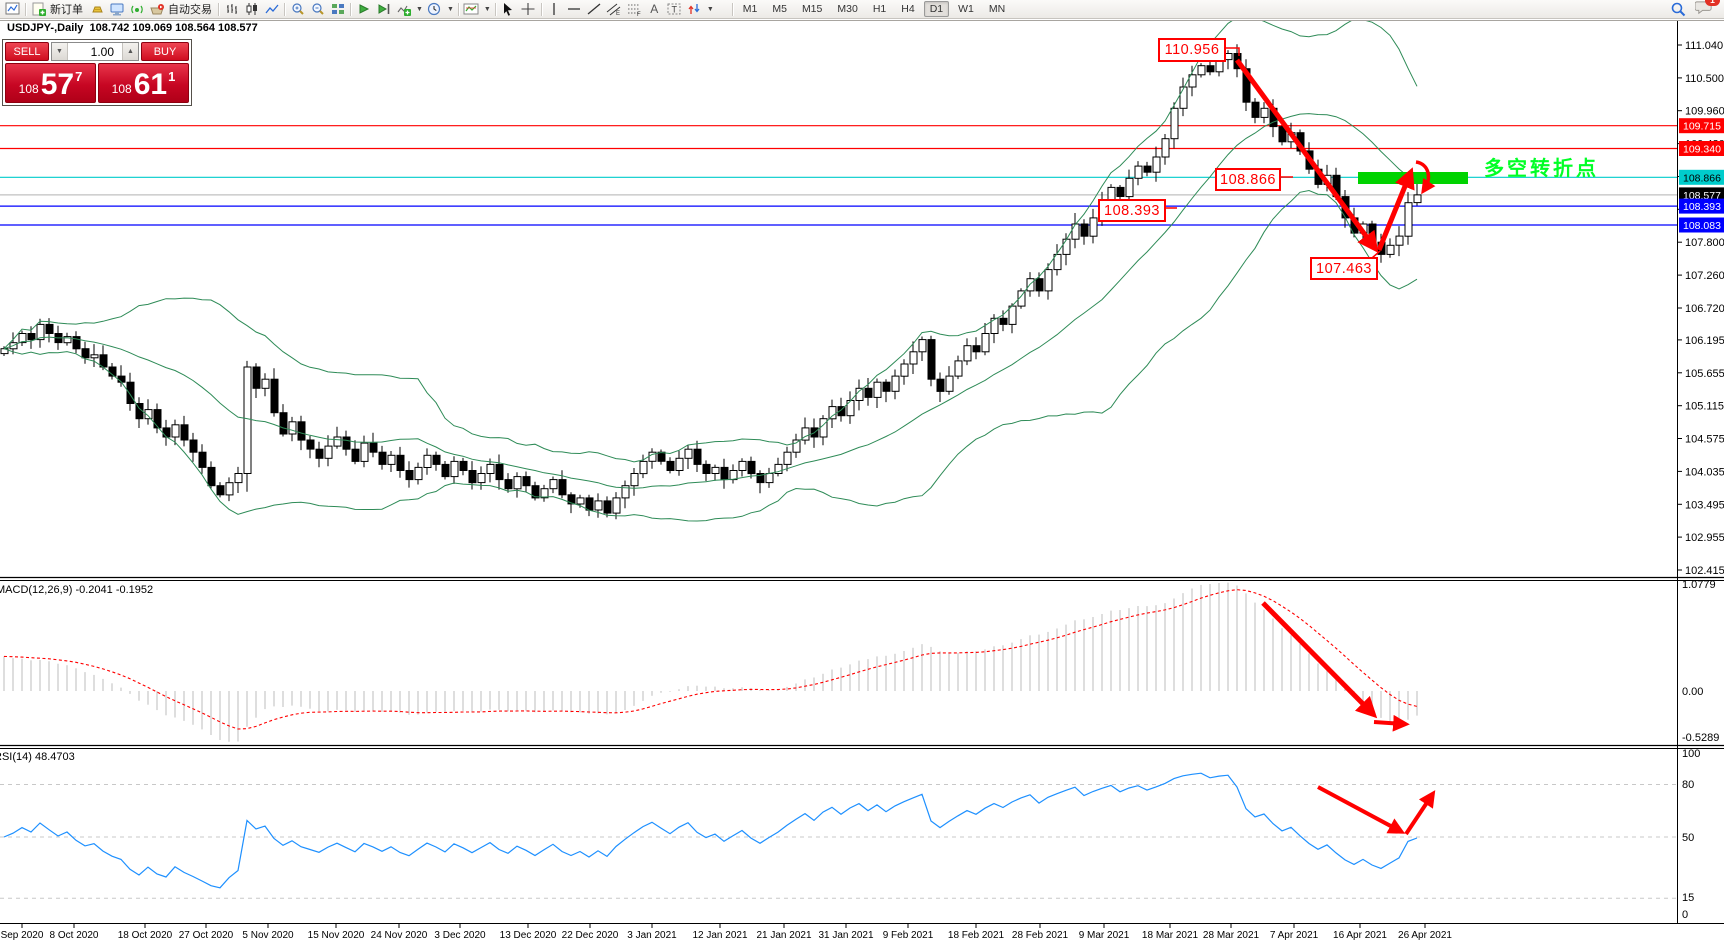  I want to click on text-label-tool-icon: T, so click(674, 9).